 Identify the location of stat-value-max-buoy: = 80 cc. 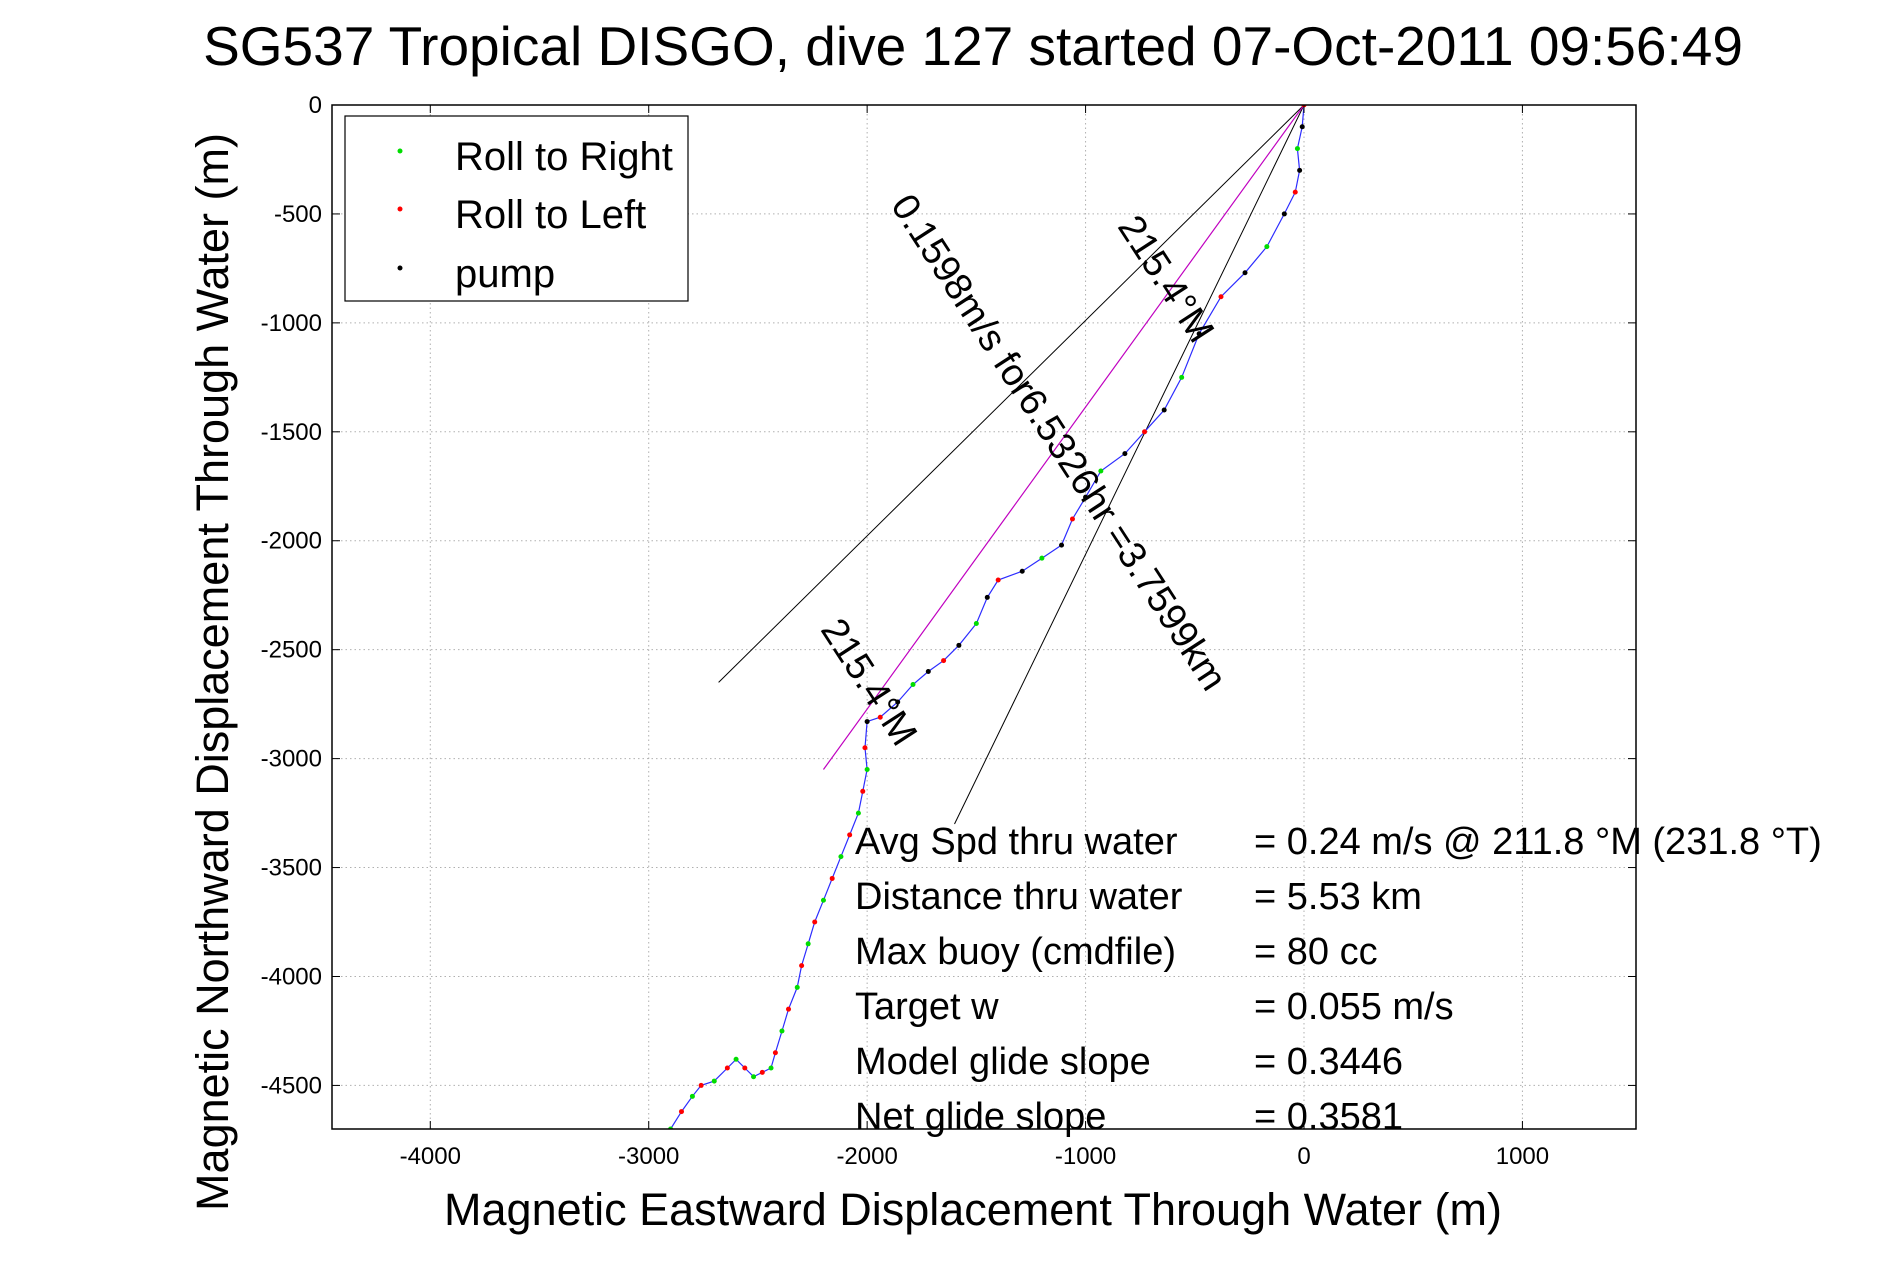
(1316, 952).